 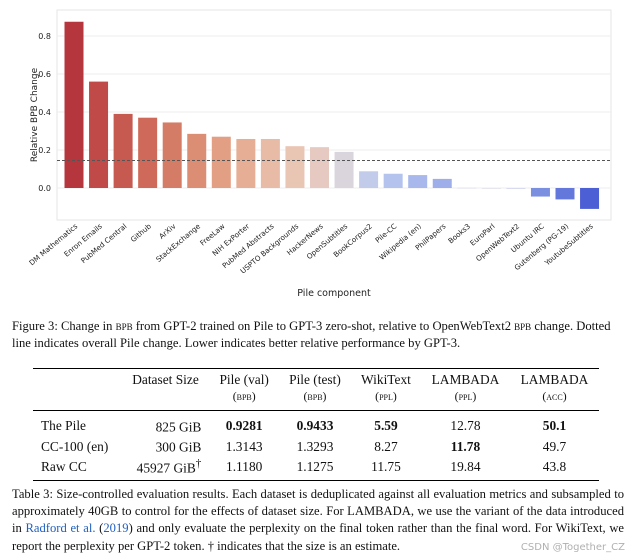 I want to click on table-header, so click(x=77, y=379).